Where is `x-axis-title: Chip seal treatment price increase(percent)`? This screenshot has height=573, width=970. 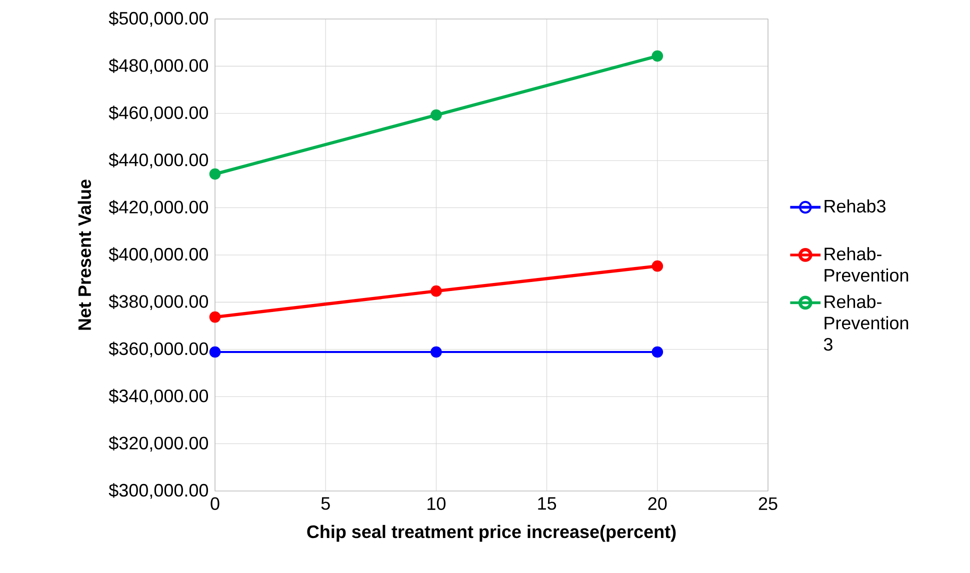 x-axis-title: Chip seal treatment price increase(percent) is located at coordinates (491, 533).